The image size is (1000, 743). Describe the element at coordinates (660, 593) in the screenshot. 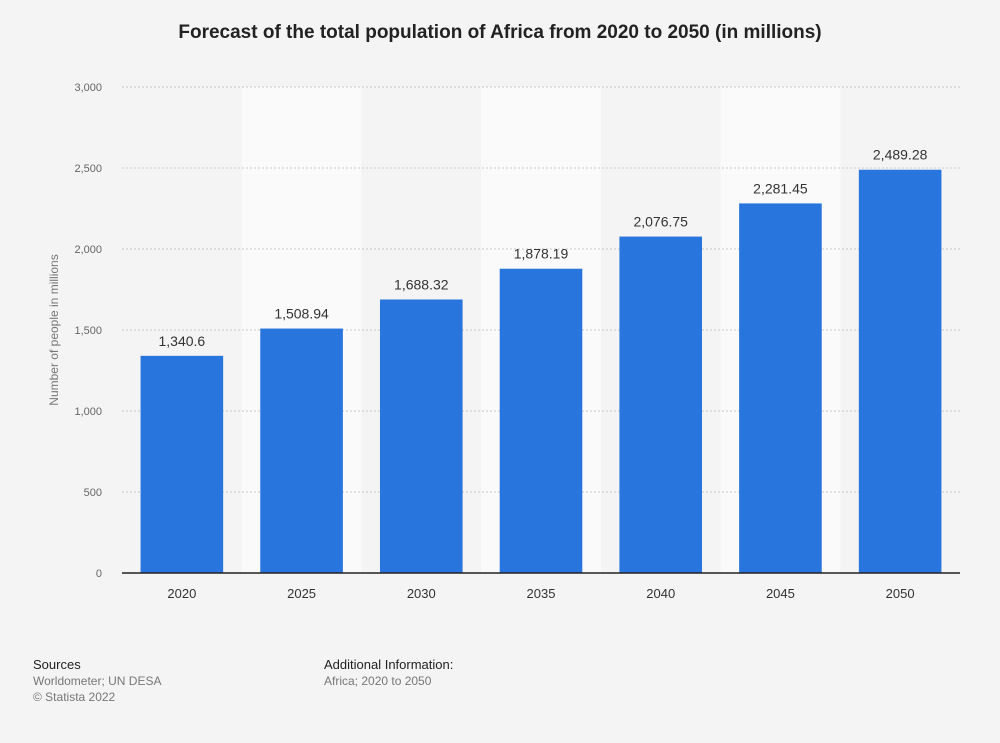

I see `x-tick-label: 2040` at that location.